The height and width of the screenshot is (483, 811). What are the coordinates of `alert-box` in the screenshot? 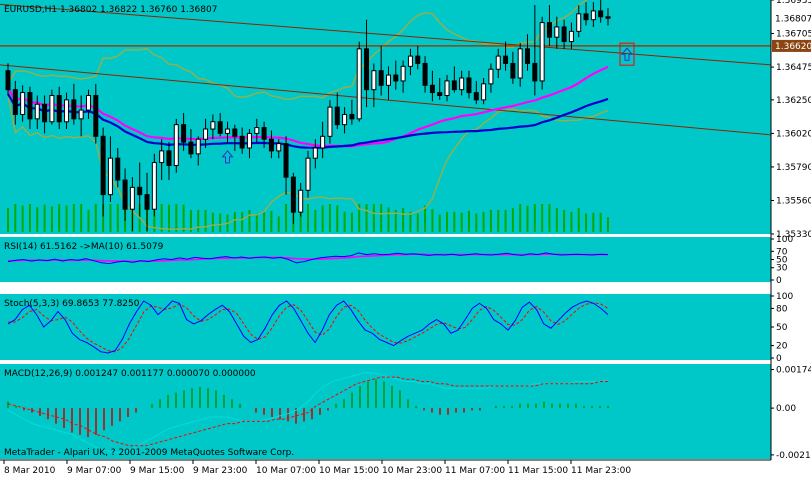 It's located at (627, 54).